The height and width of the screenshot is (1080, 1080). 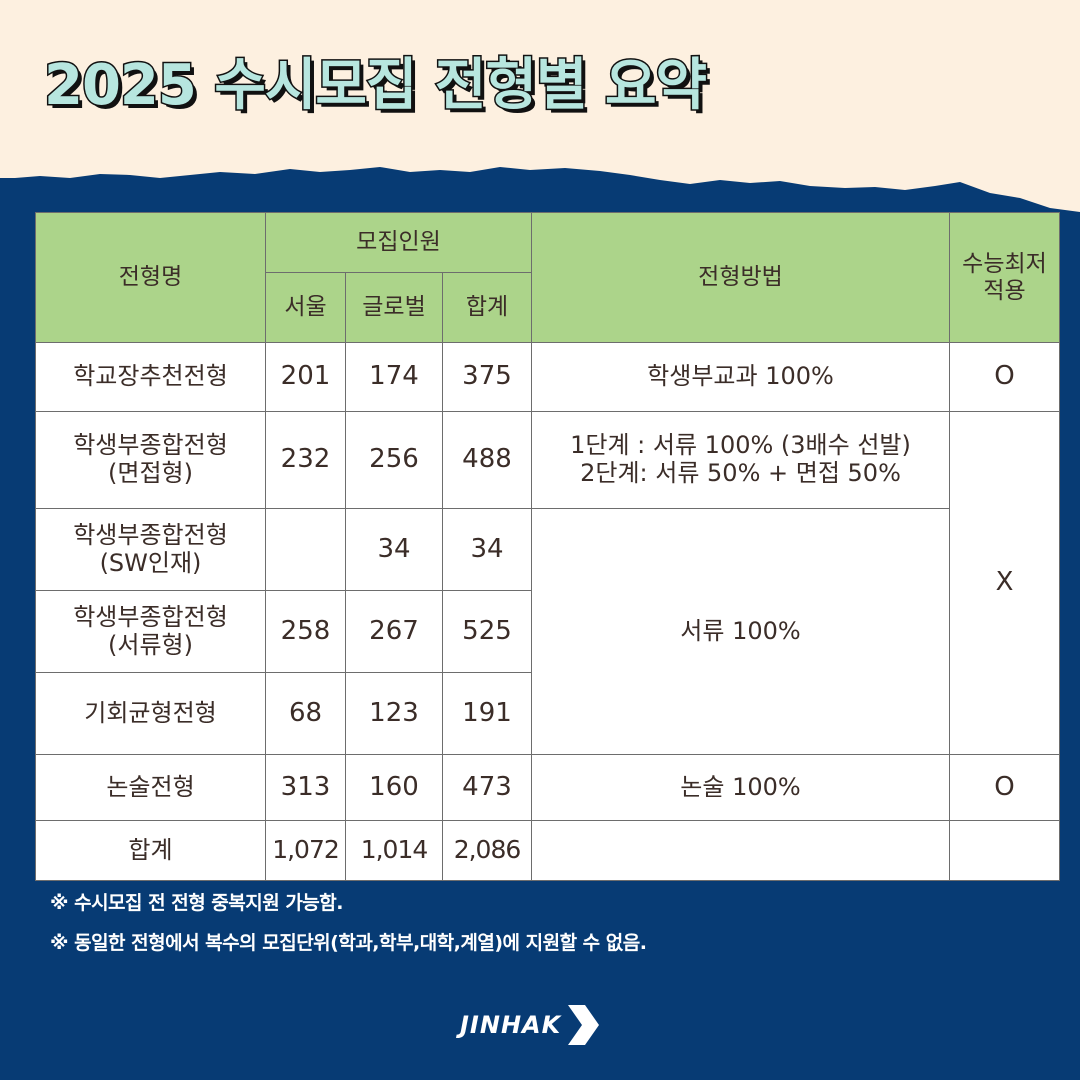 What do you see at coordinates (487, 787) in the screenshot?
I see `cell-sum: 473` at bounding box center [487, 787].